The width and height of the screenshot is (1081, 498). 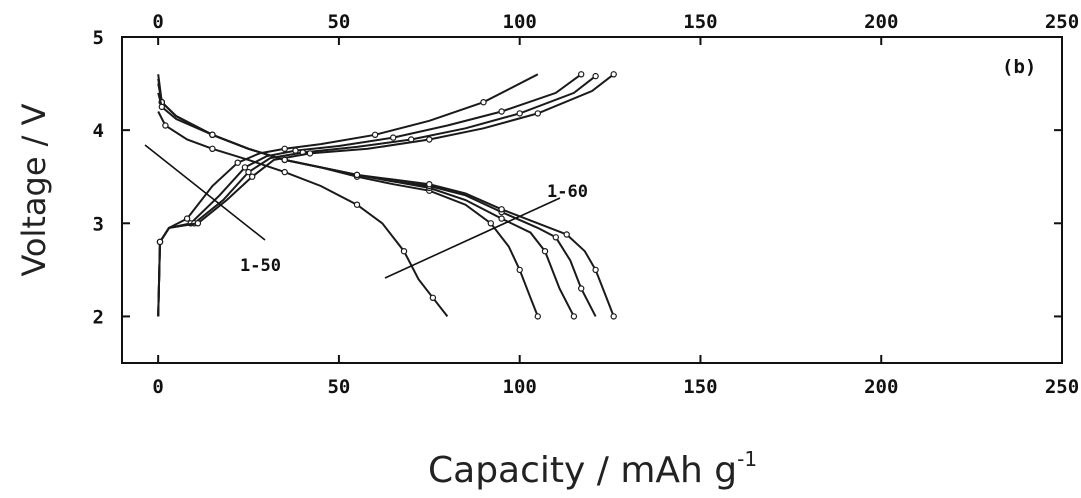 What do you see at coordinates (260, 266) in the screenshot?
I see `annotation-label-charge: 1-50` at bounding box center [260, 266].